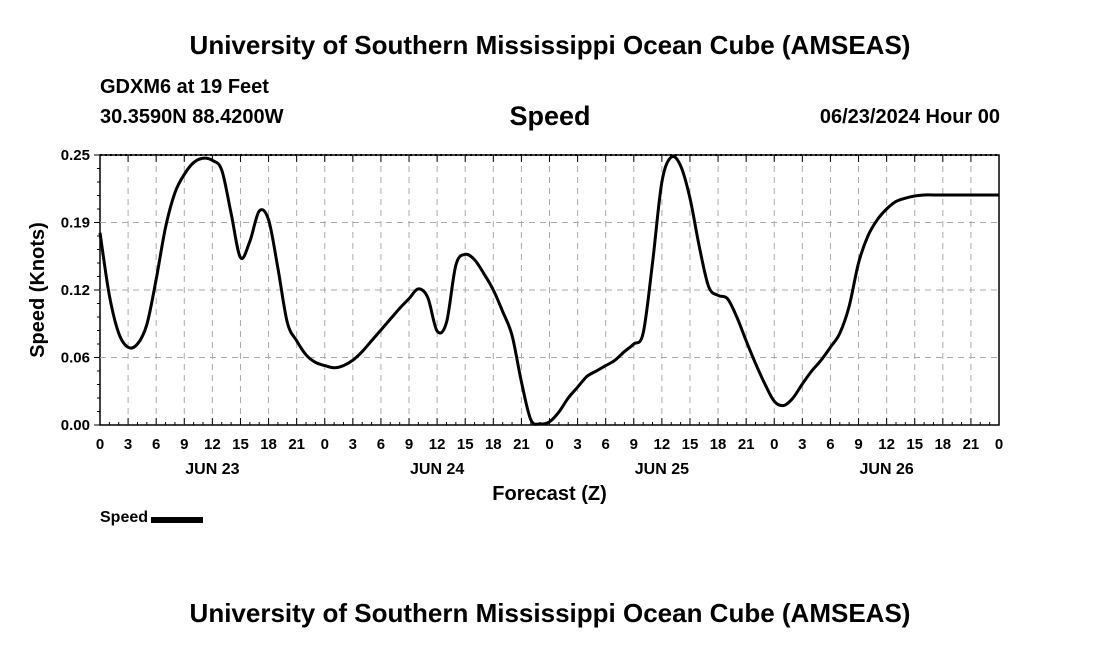 This screenshot has width=1100, height=650. Describe the element at coordinates (75, 155) in the screenshot. I see `y-tick-label: 0.25` at that location.